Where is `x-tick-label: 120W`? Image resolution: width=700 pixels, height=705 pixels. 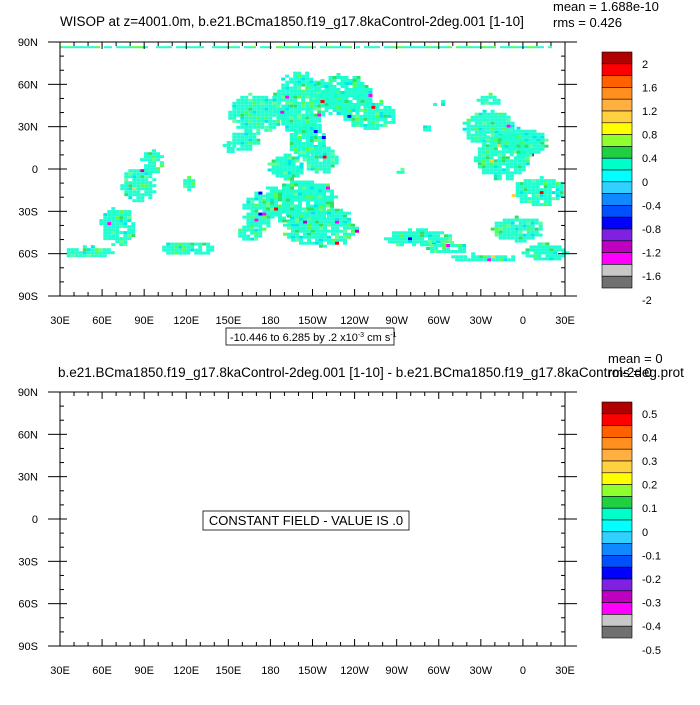
x-tick-label: 120W is located at coordinates (354, 321).